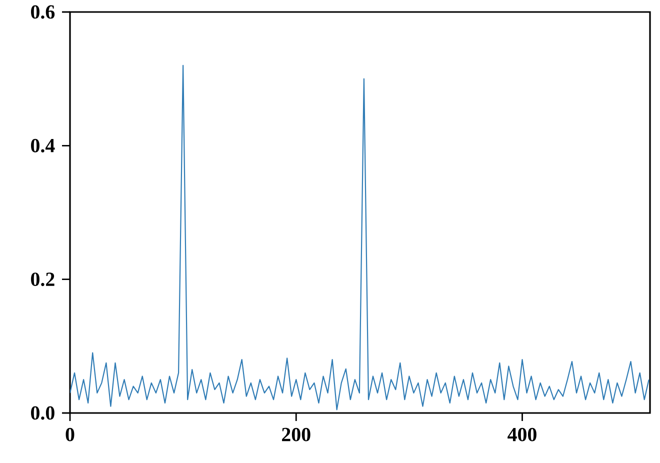  Describe the element at coordinates (43, 12) in the screenshot. I see `y-tick-label: 0.6` at that location.